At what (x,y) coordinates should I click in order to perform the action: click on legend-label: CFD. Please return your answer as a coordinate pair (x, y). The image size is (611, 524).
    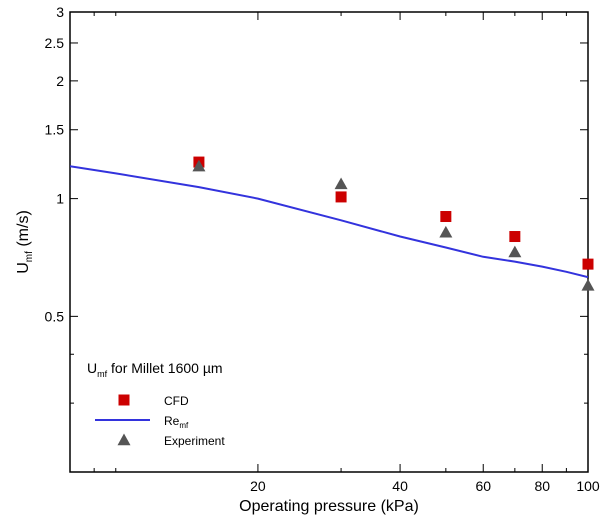
    Looking at the image, I should click on (176, 401).